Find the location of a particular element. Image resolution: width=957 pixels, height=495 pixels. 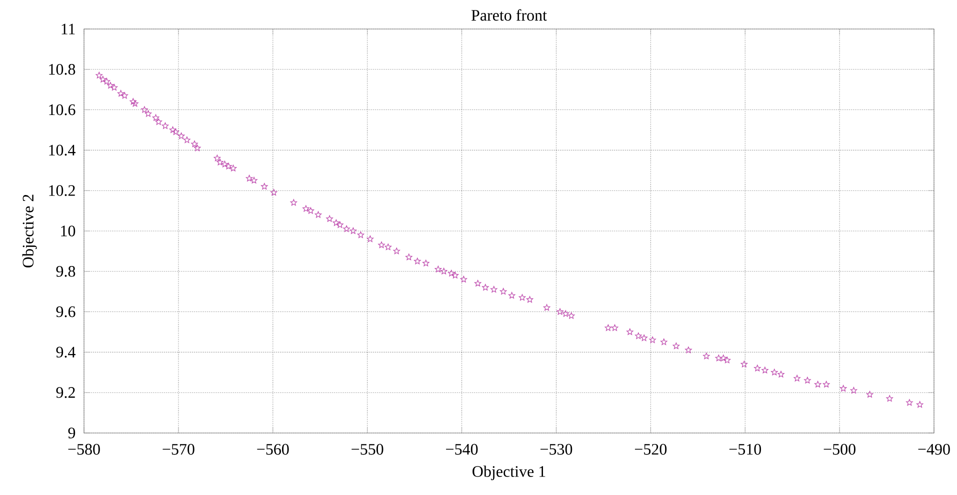

x-tick-label: −580 is located at coordinates (84, 449).